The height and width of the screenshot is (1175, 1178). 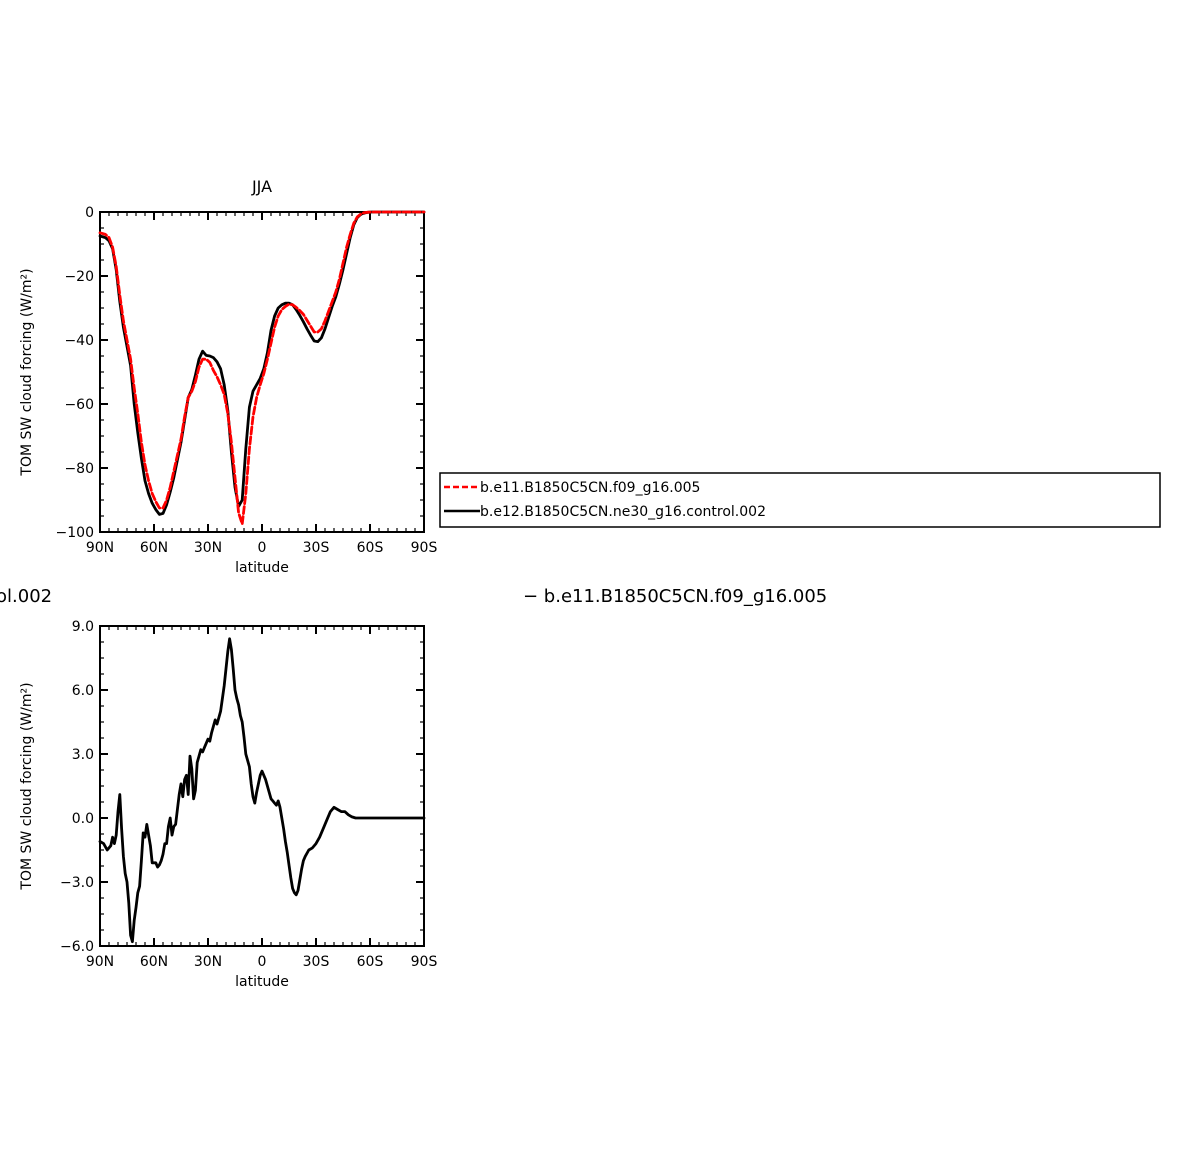 What do you see at coordinates (262, 568) in the screenshot?
I see `top-x-axis-label: latitude` at bounding box center [262, 568].